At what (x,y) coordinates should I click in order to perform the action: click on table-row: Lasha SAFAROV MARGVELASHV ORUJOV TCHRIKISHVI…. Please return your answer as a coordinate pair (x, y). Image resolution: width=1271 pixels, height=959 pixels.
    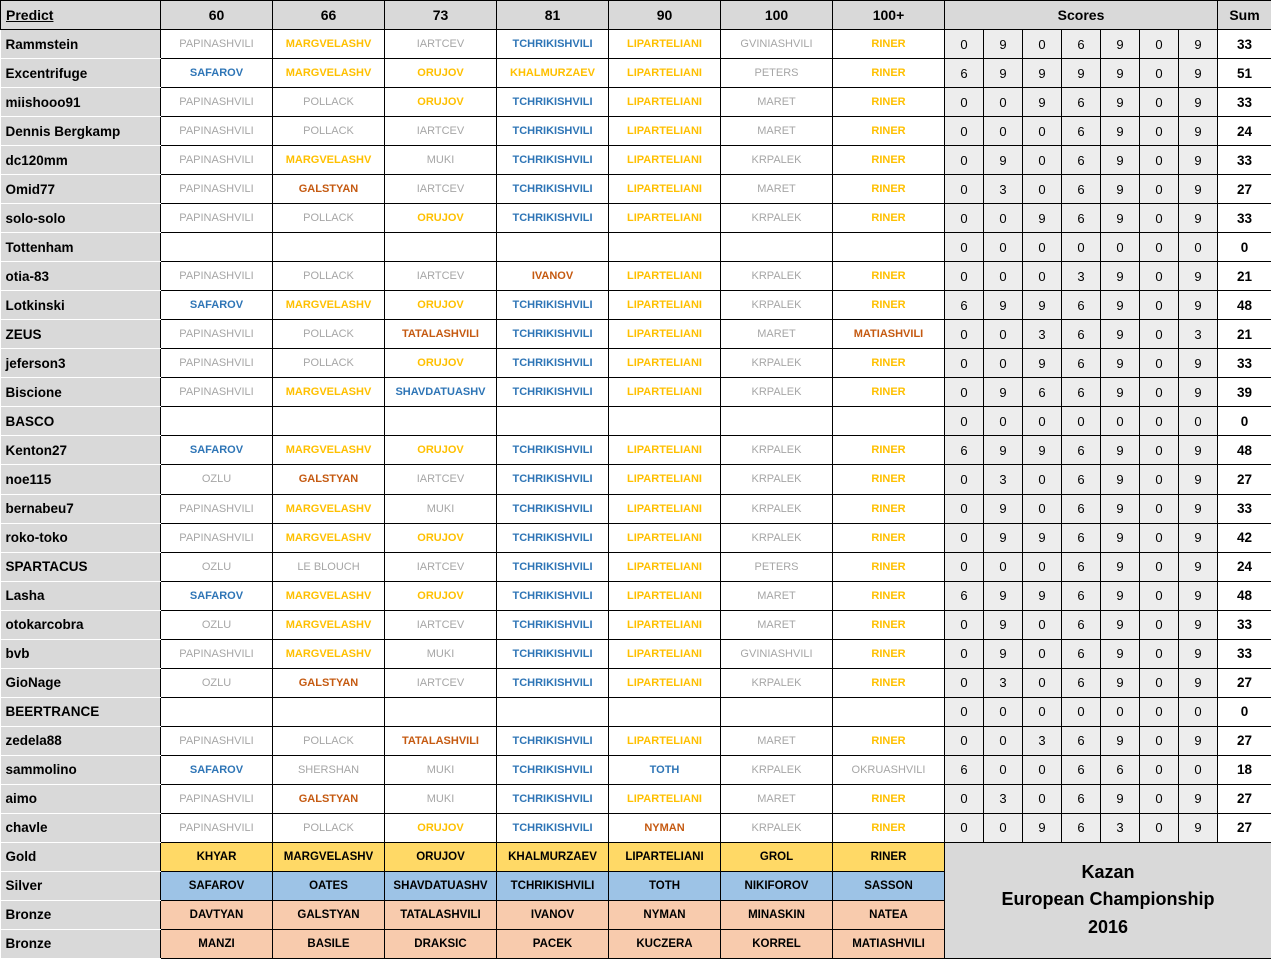
    Looking at the image, I should click on (635, 595).